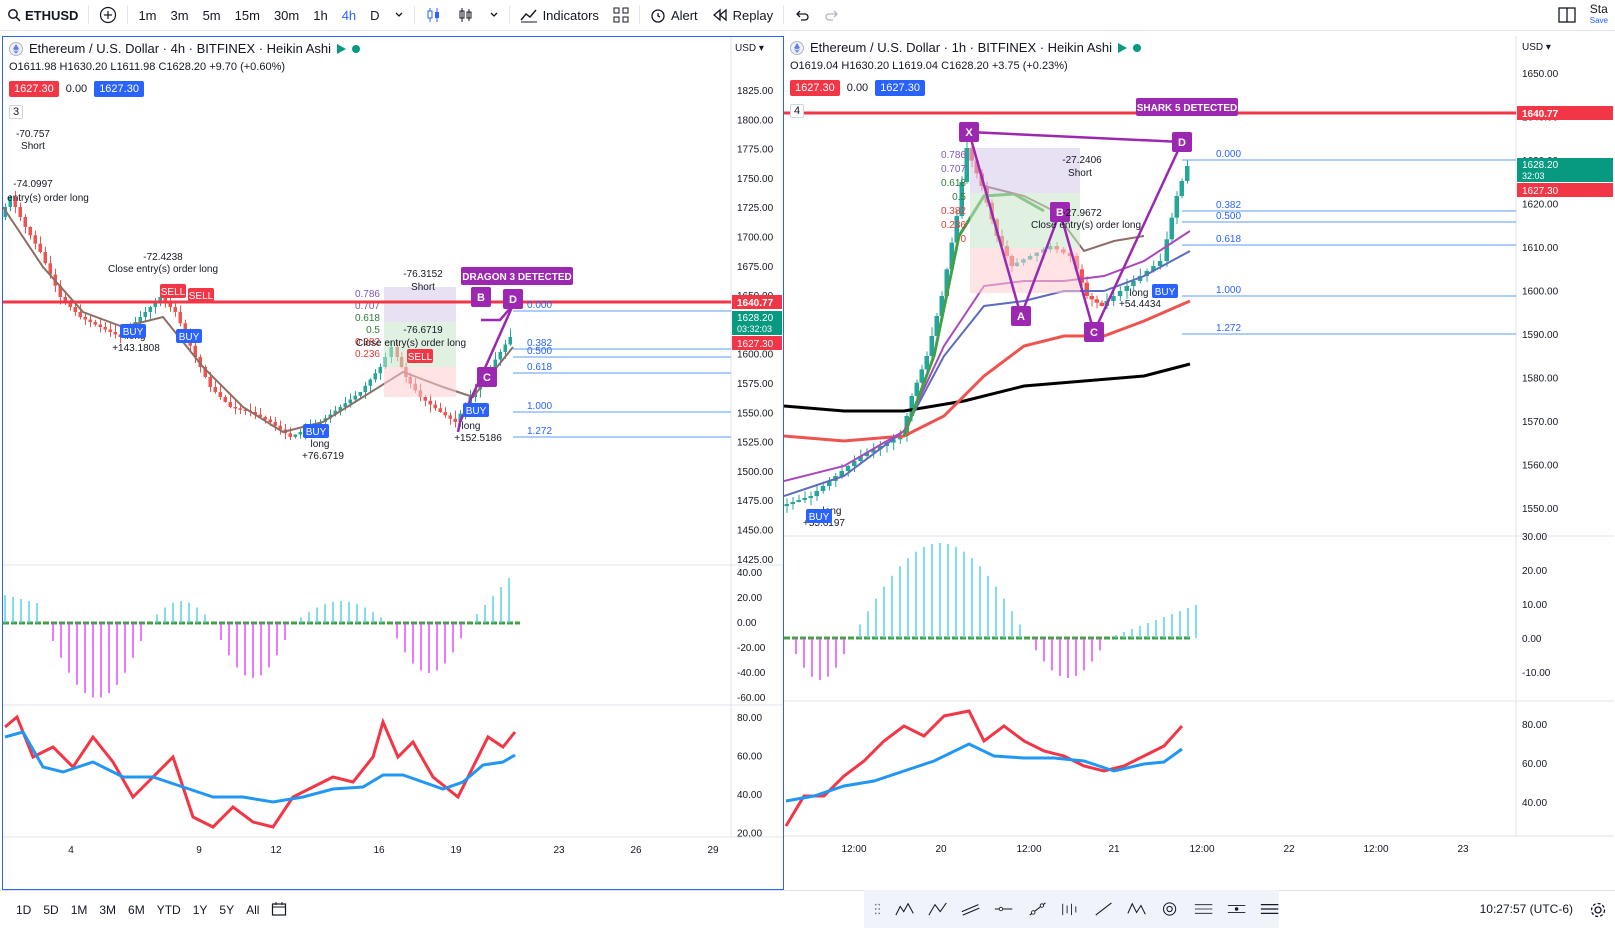  What do you see at coordinates (877, 909) in the screenshot?
I see `drag-handle-icon` at bounding box center [877, 909].